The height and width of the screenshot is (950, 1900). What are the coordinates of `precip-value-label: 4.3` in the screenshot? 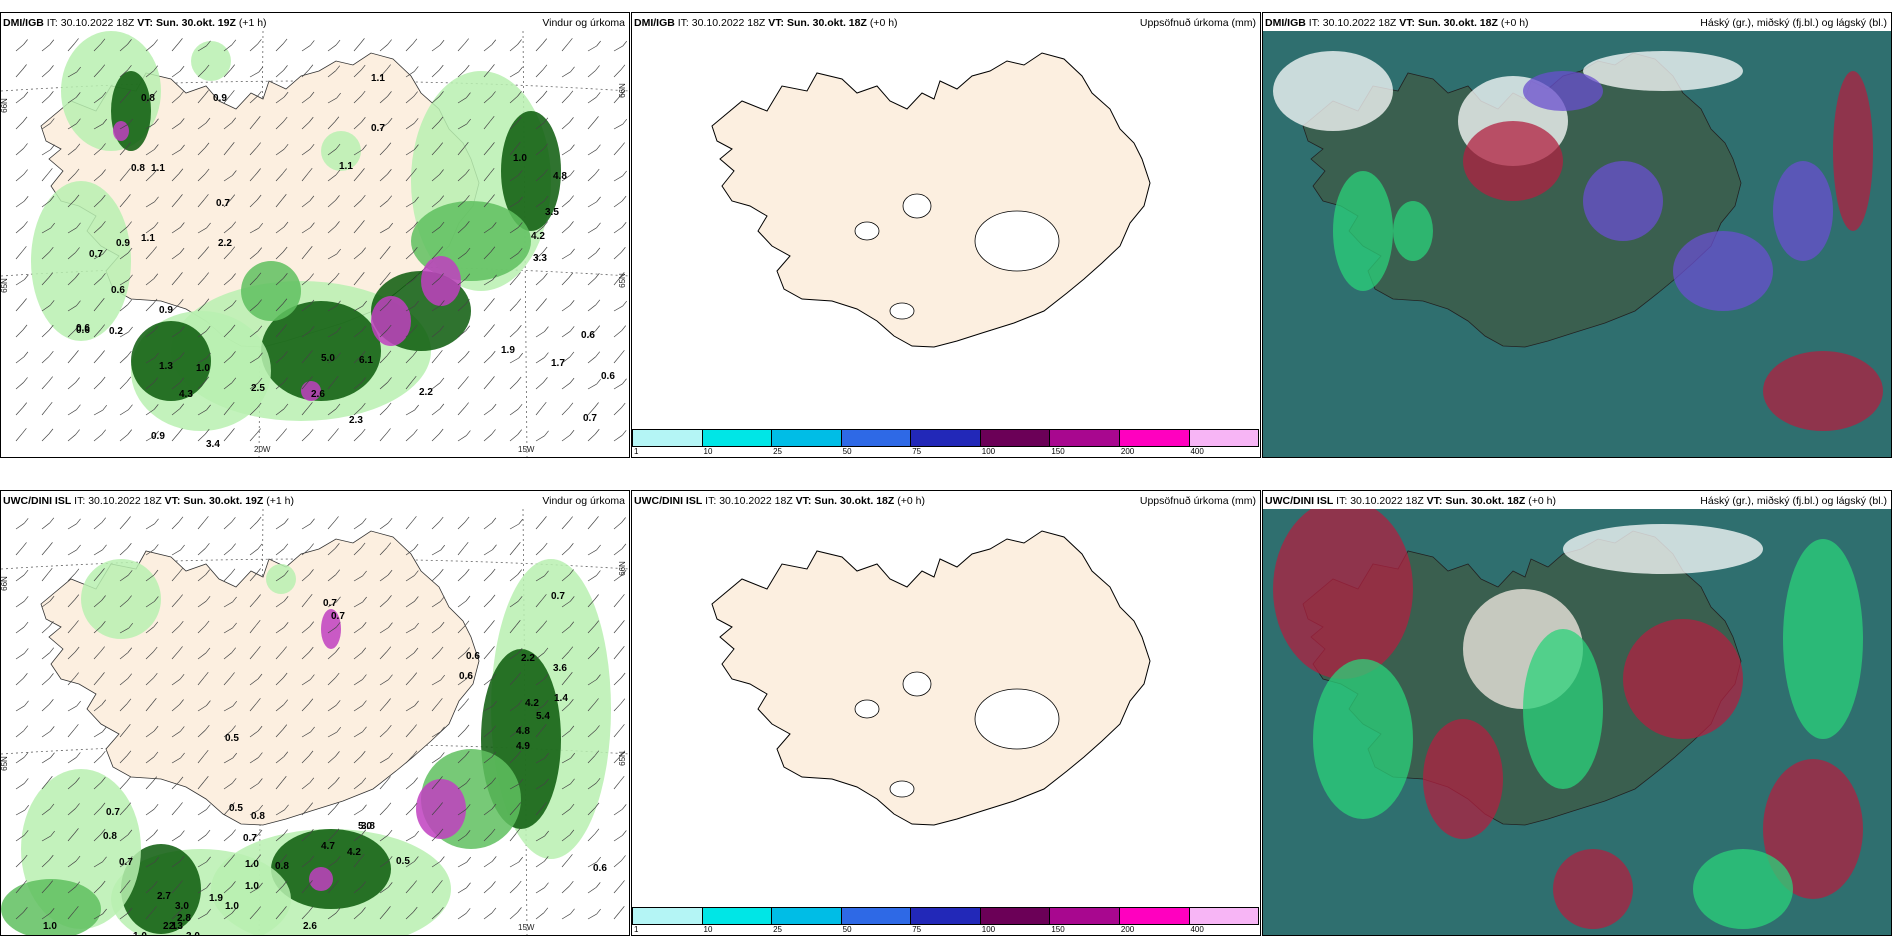 It's located at (186, 394).